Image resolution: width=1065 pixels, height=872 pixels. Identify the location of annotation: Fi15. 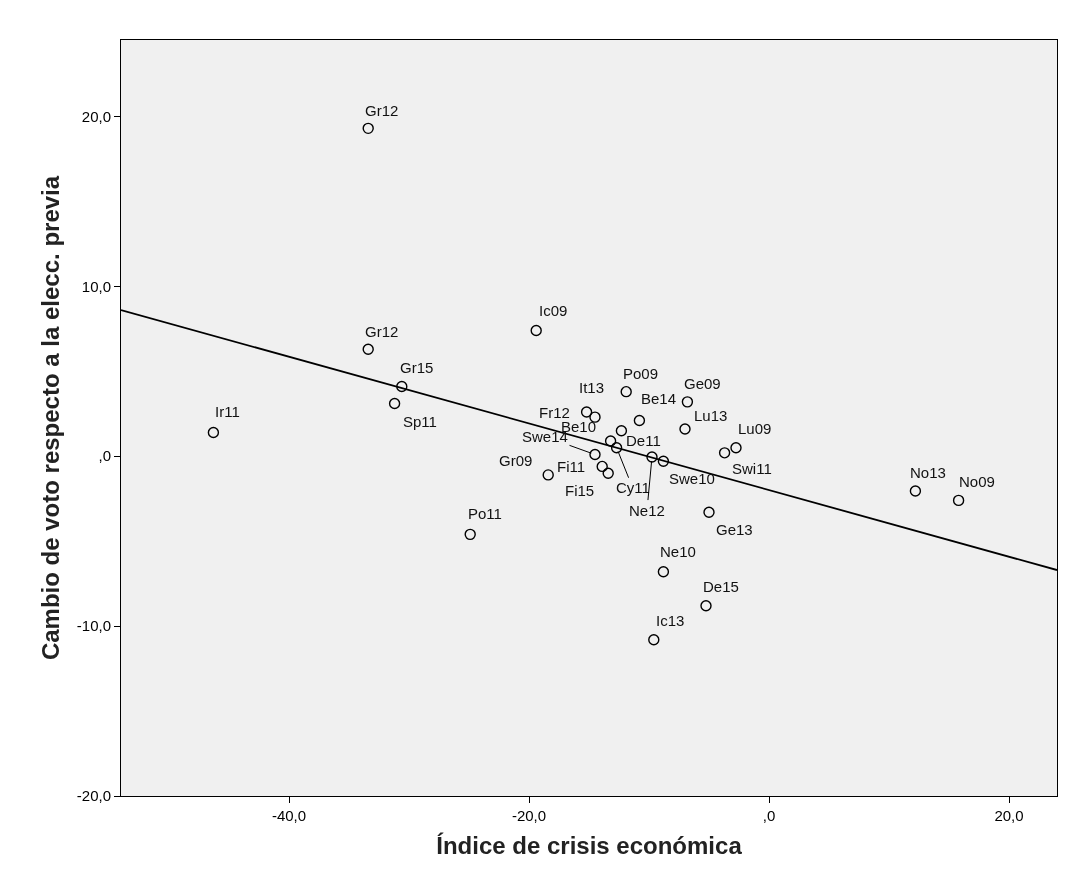
(580, 490).